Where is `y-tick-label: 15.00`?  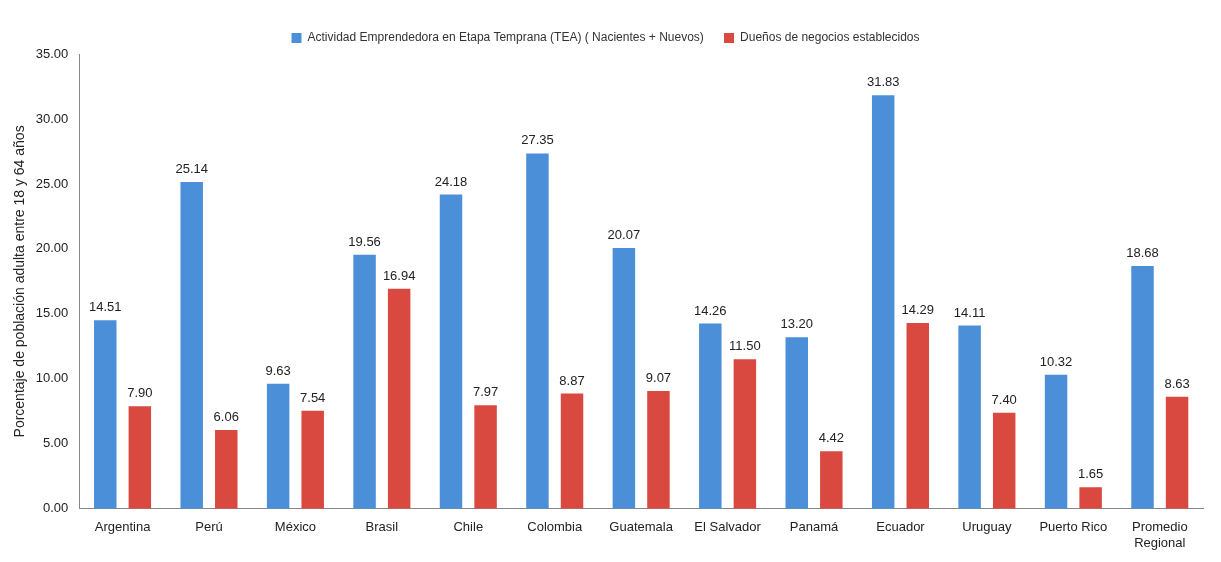 y-tick-label: 15.00 is located at coordinates (52, 313).